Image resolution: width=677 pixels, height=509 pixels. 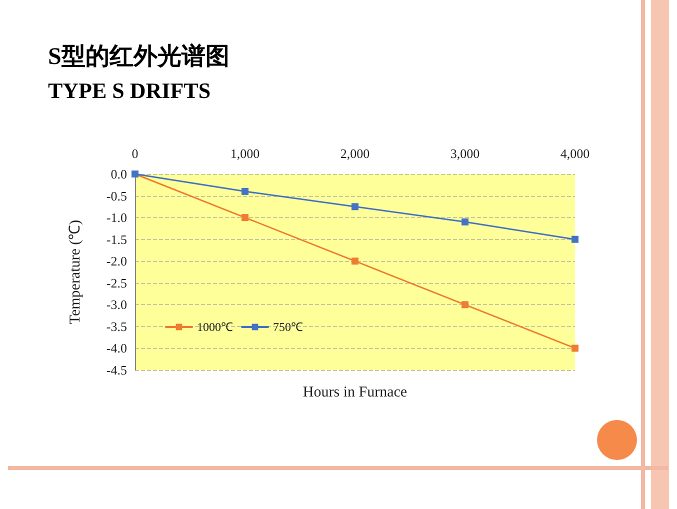 I want to click on y-tick-label: -0.5, so click(x=116, y=196).